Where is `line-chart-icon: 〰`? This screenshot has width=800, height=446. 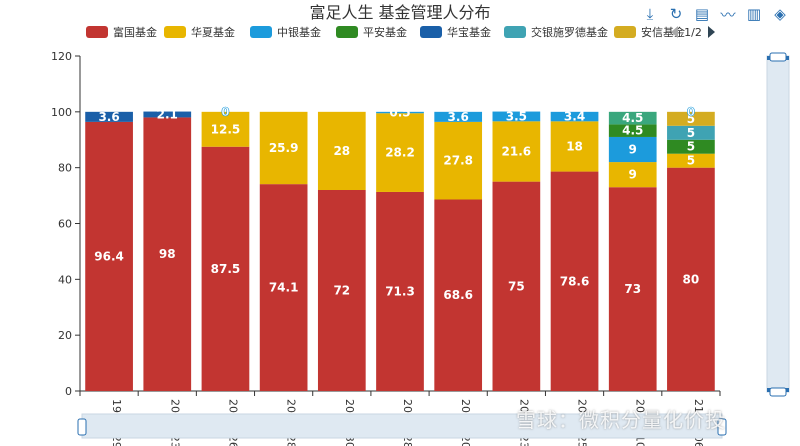 line-chart-icon: 〰 is located at coordinates (728, 14).